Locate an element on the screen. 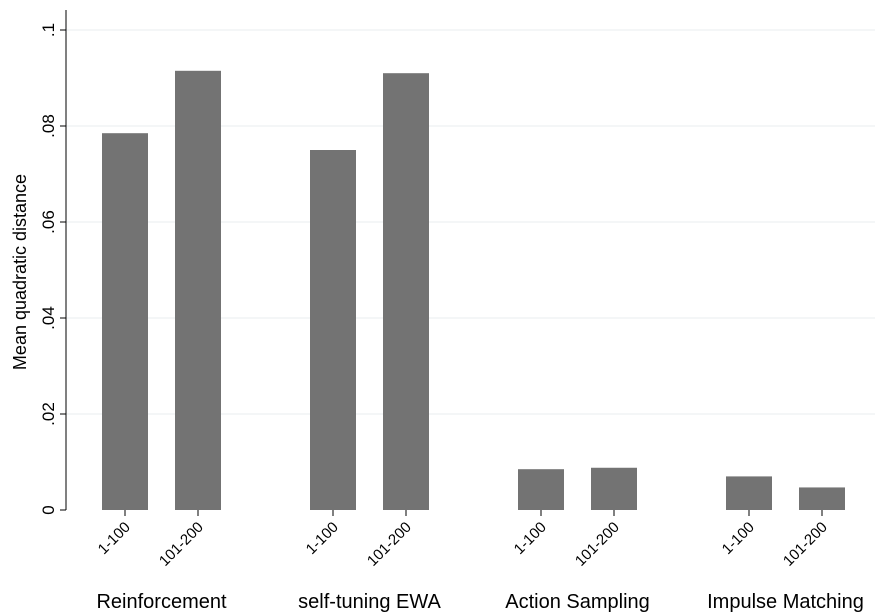 The image size is (875, 616). group-label: Action Sampling is located at coordinates (577, 602).